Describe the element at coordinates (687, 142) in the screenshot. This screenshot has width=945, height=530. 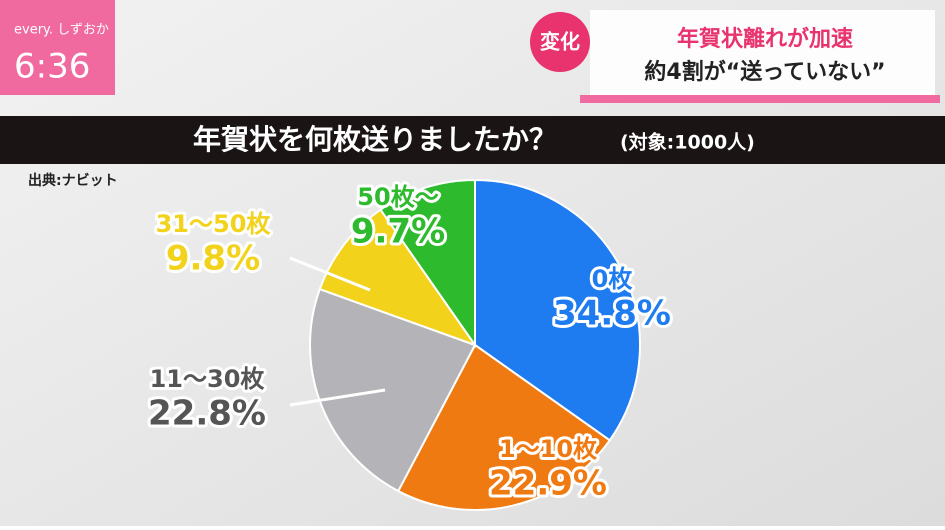
I see `chart-subtitle: (対象:1000人)` at that location.